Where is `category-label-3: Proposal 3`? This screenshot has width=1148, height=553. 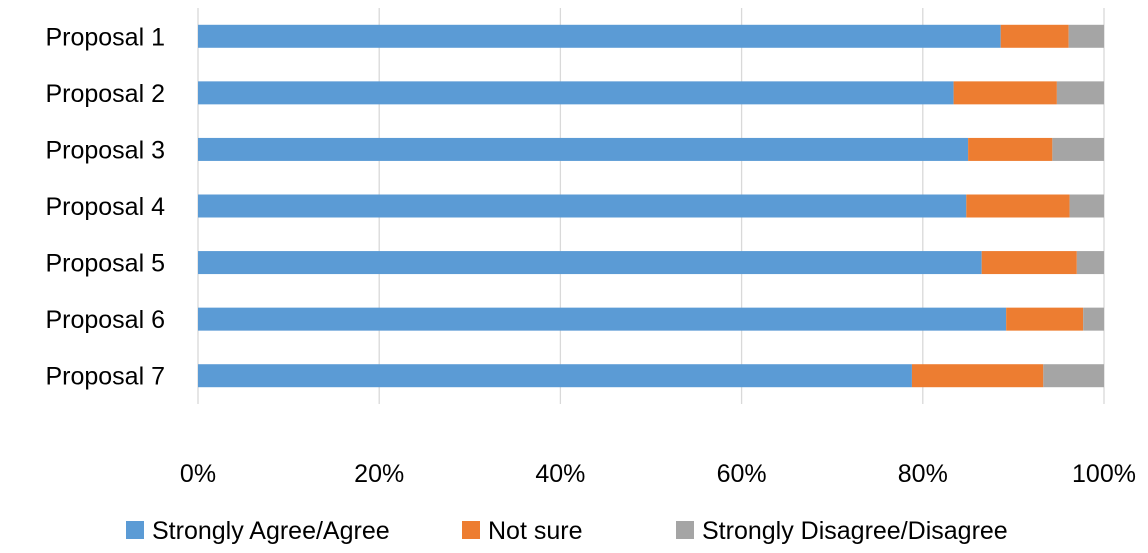
category-label-3: Proposal 3 is located at coordinates (105, 150).